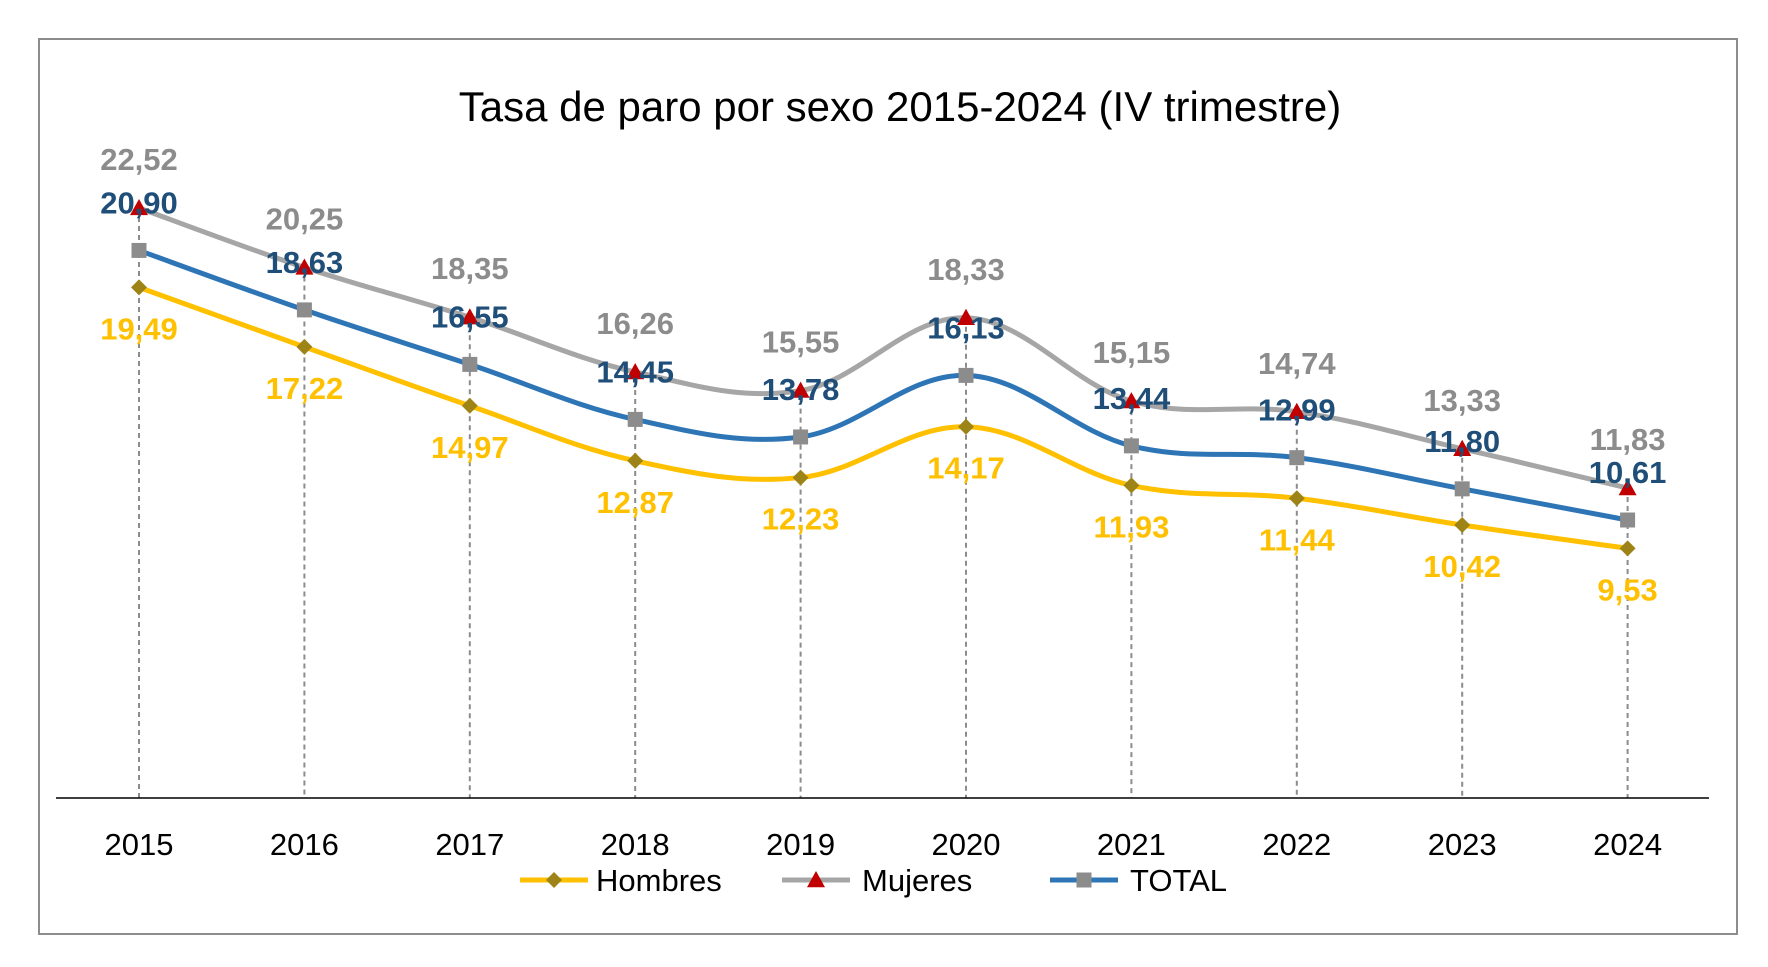 This screenshot has width=1768, height=967. I want to click on data-label-total-2016: 18,63, so click(305, 262).